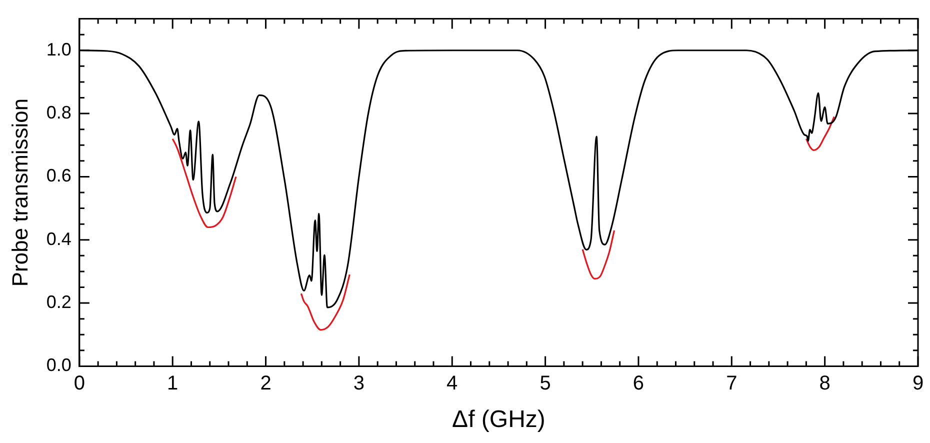 The height and width of the screenshot is (443, 930). I want to click on x-tick-label: 5, so click(545, 383).